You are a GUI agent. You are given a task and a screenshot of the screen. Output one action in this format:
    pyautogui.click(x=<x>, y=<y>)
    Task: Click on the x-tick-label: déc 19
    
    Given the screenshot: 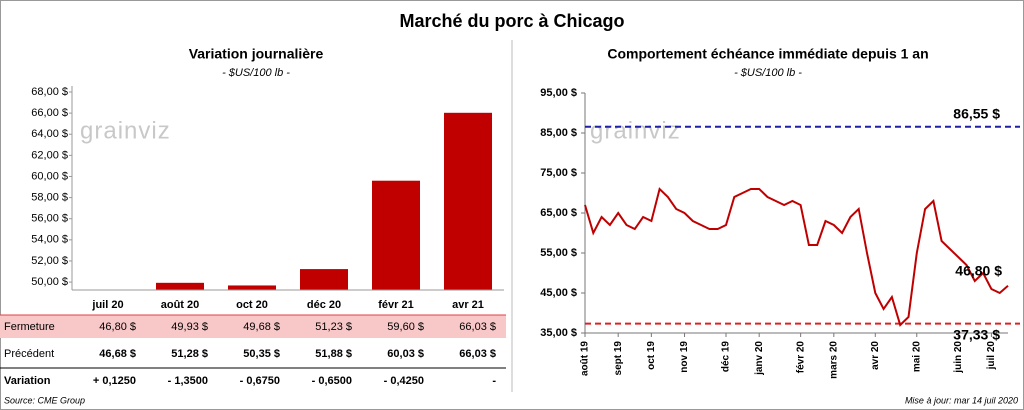 What is the action you would take?
    pyautogui.click(x=726, y=357)
    